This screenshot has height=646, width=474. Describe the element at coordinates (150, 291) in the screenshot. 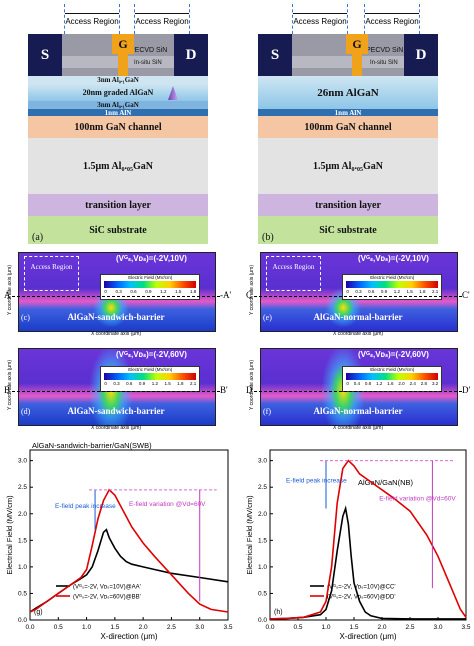

I see `colorbar-ticks: 0 0.3 0.6 0.9 1.2 1.5 1.8` at that location.